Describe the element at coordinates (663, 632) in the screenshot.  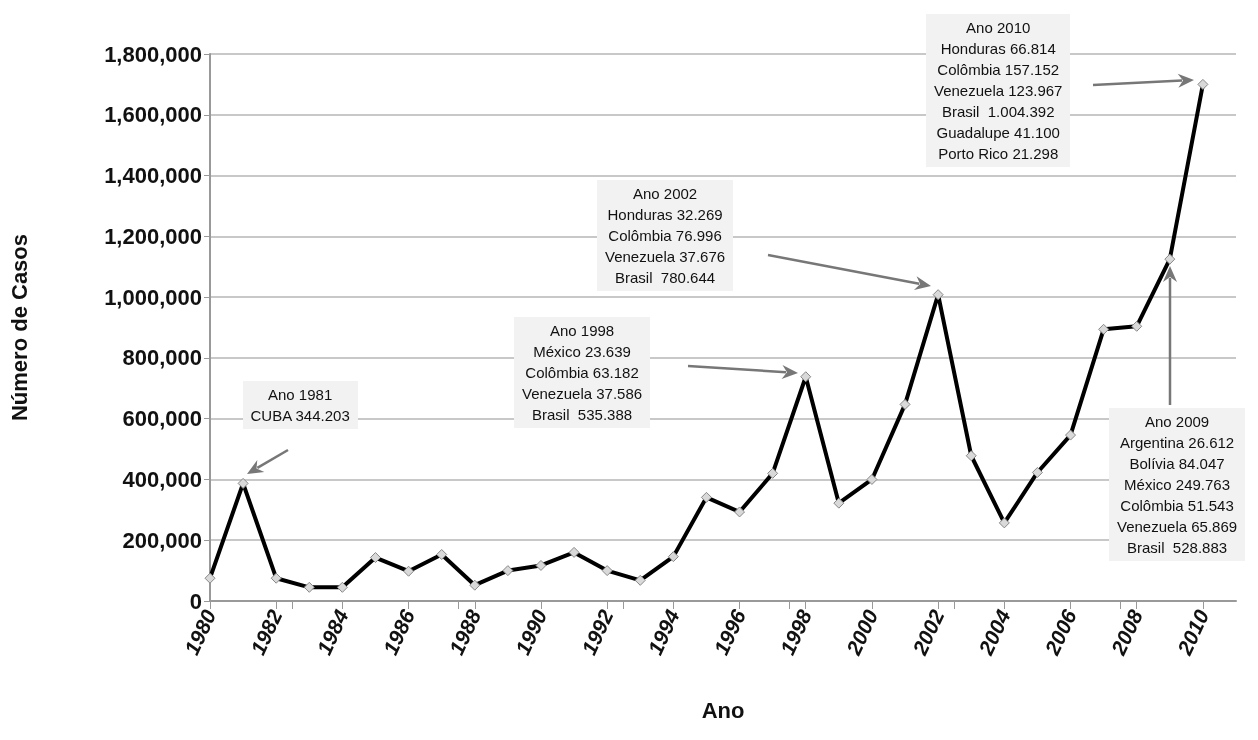
I see `x-tick-label: 1994` at that location.